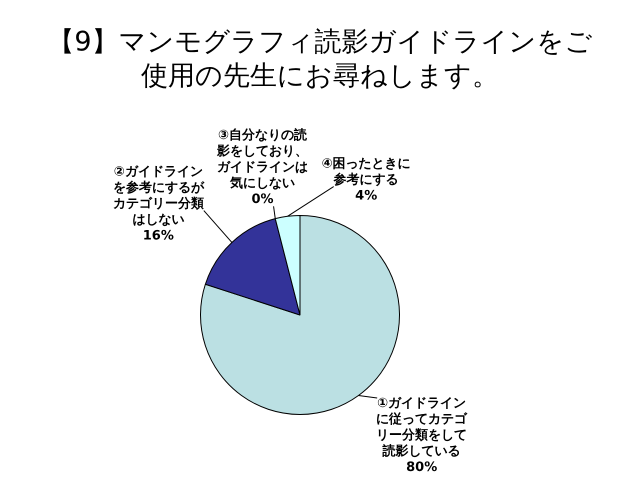 The image size is (640, 480). What do you see at coordinates (262, 160) in the screenshot?
I see `category-label: ③自分なりの読影をしており、ガイドラインは気にしない` at bounding box center [262, 160].